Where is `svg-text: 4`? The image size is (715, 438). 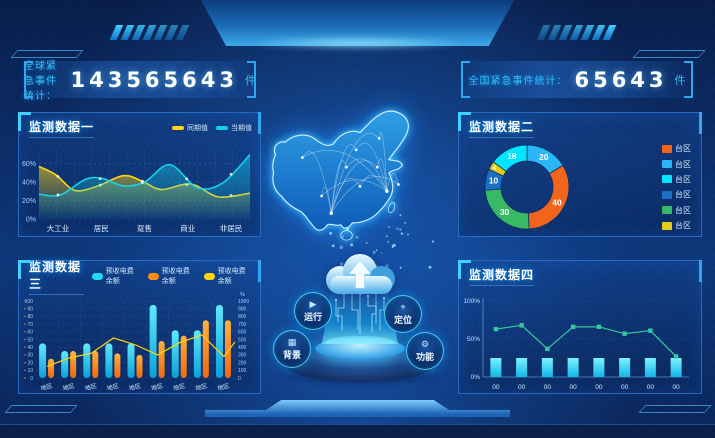 svg-text: 4 is located at coordinates (495, 169).